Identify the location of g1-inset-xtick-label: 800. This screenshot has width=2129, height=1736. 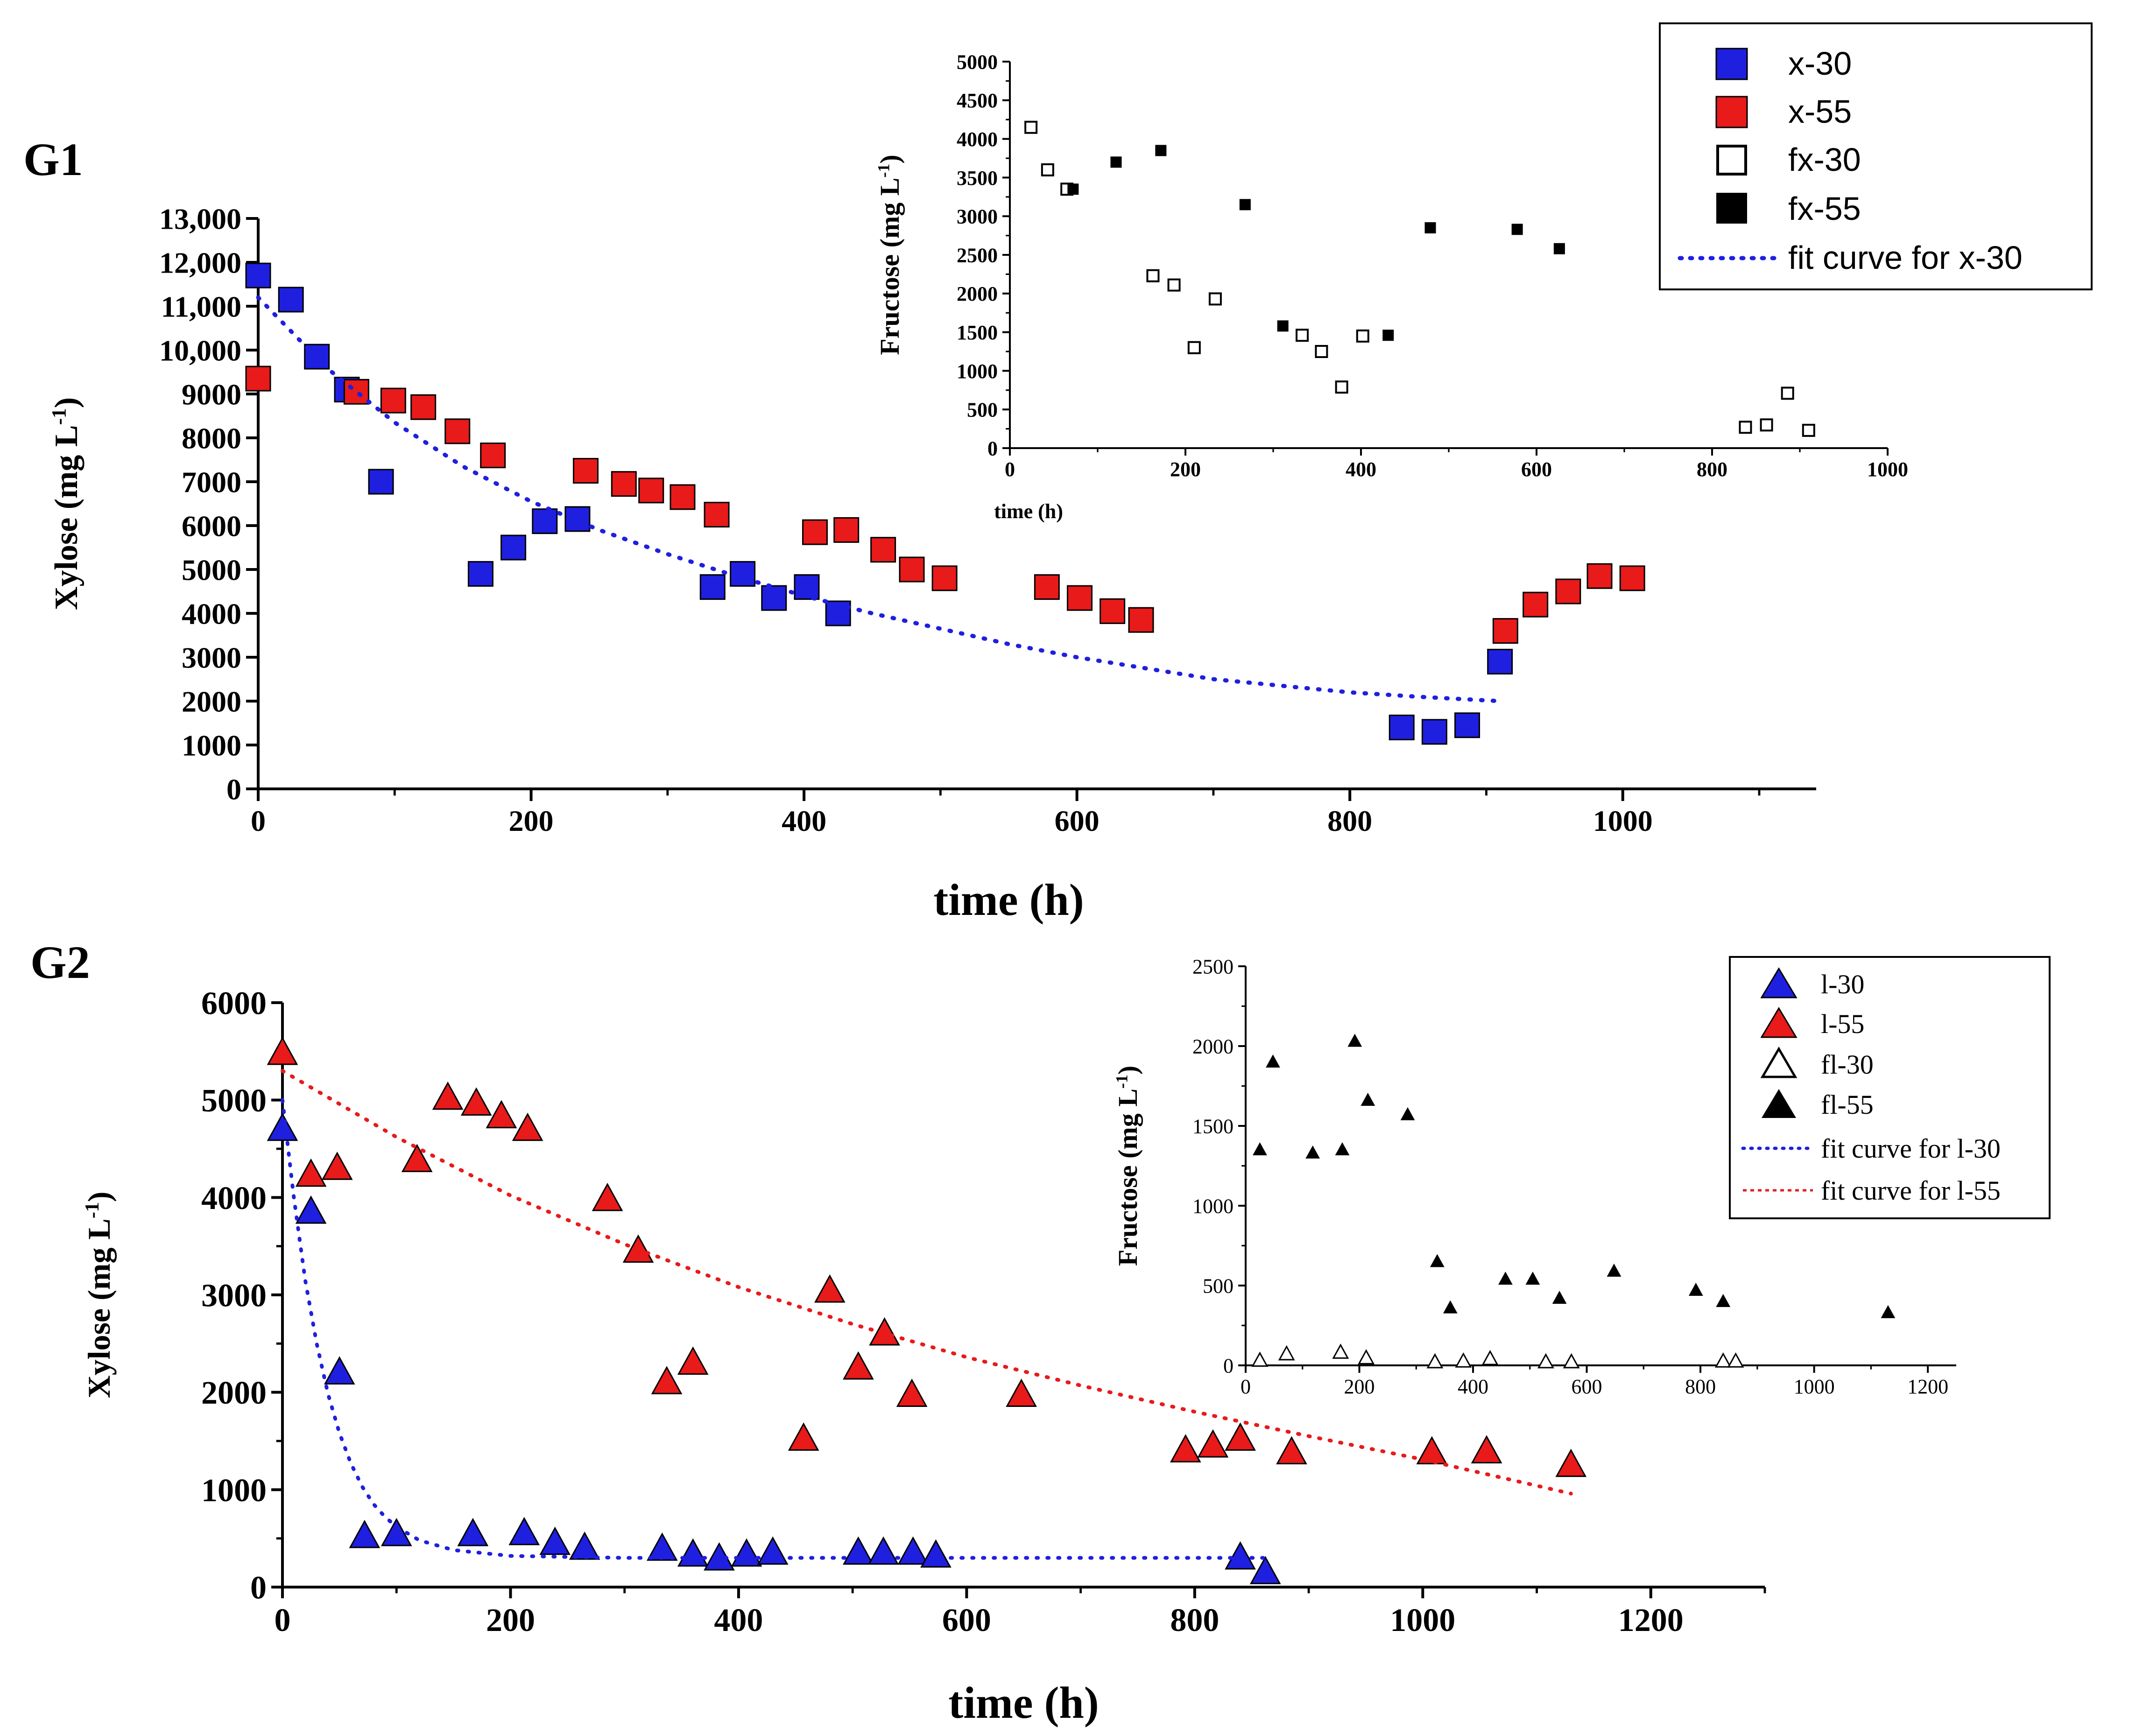
(1712, 469).